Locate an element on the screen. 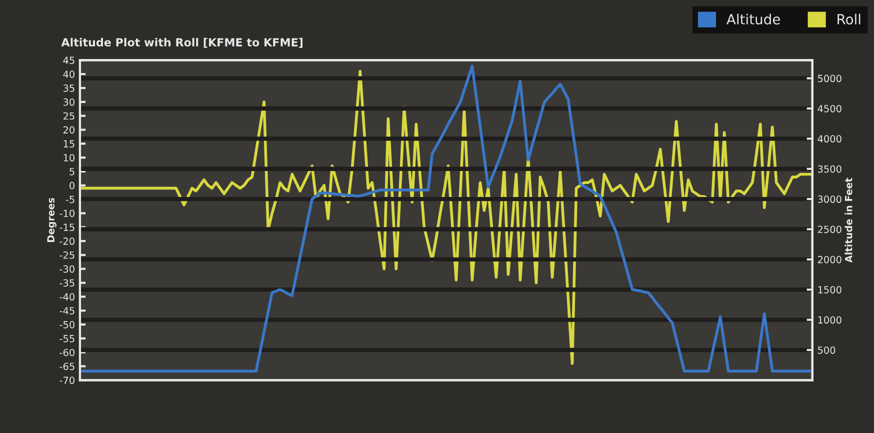 The image size is (874, 433). y-tick-label: 20 is located at coordinates (68, 130).